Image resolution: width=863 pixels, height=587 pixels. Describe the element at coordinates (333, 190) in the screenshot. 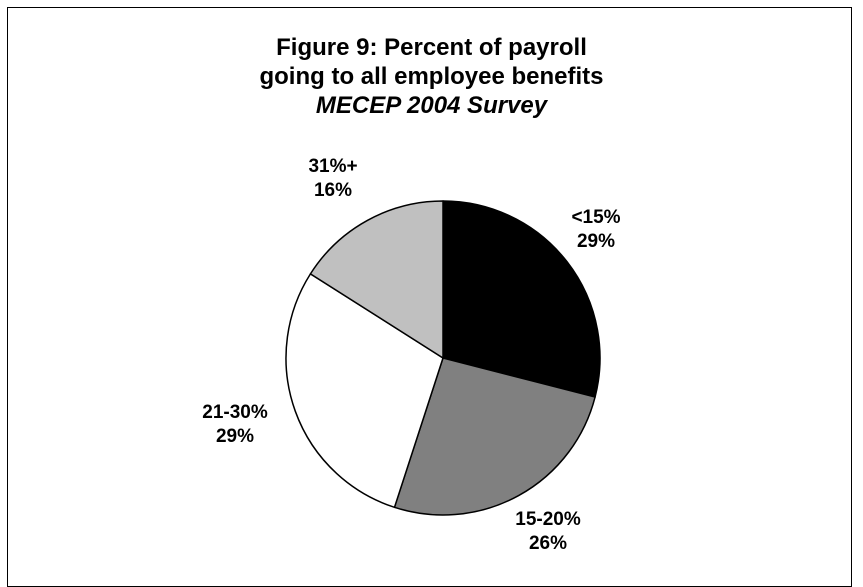

I see `slice-label-31plus-value: 16%` at that location.